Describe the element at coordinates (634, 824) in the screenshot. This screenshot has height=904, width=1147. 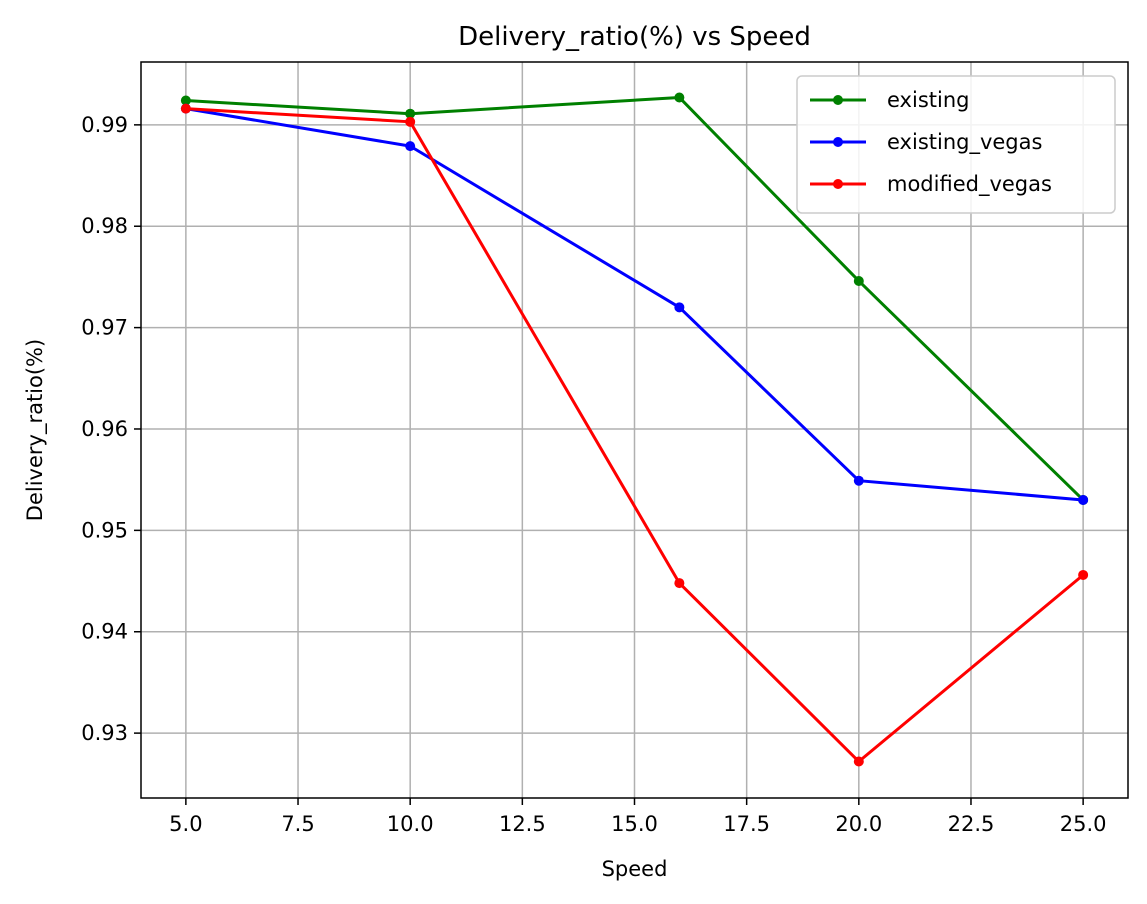
I see `x-tick-label: 15.0` at that location.